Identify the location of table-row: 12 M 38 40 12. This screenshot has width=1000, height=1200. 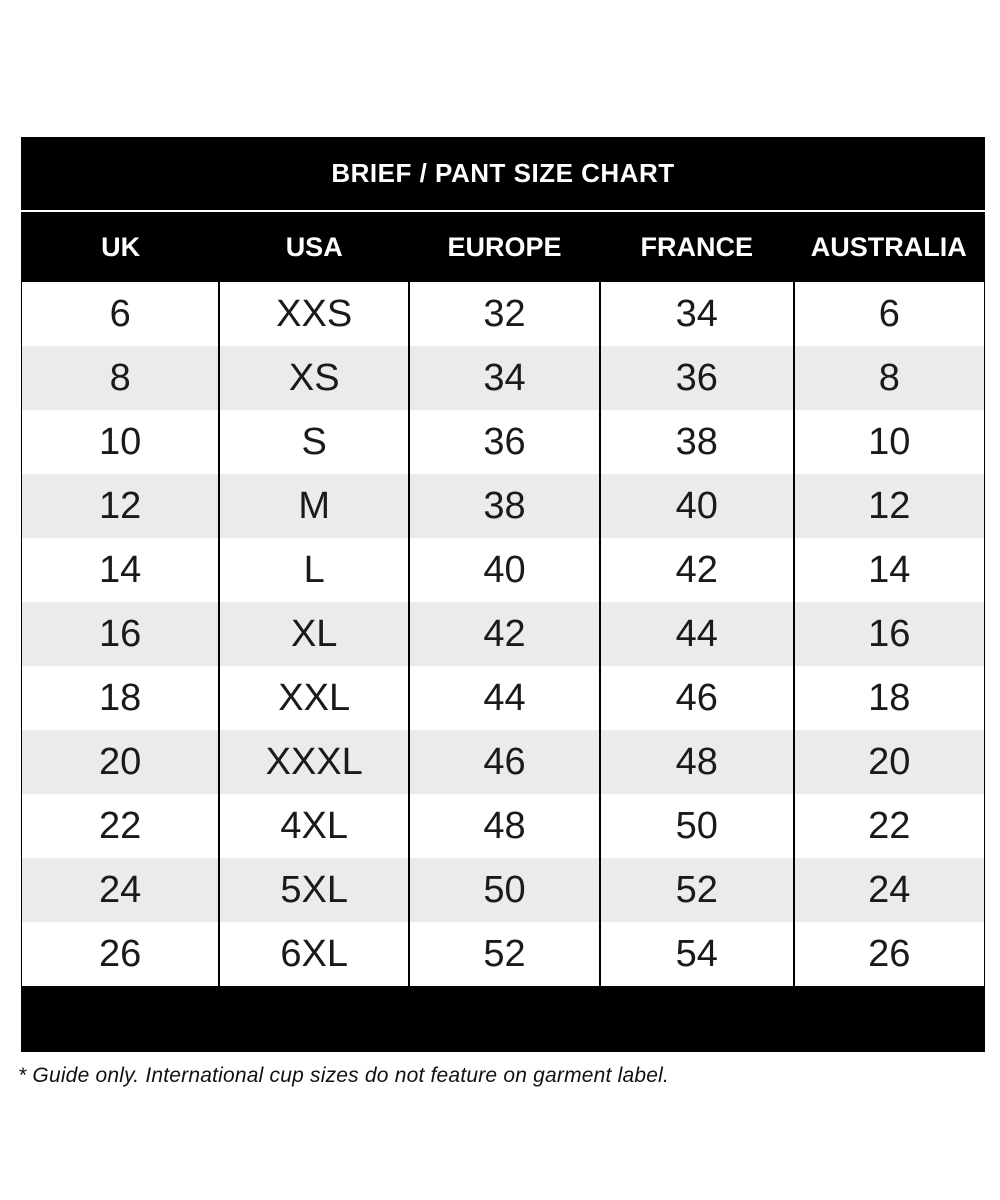
(503, 506).